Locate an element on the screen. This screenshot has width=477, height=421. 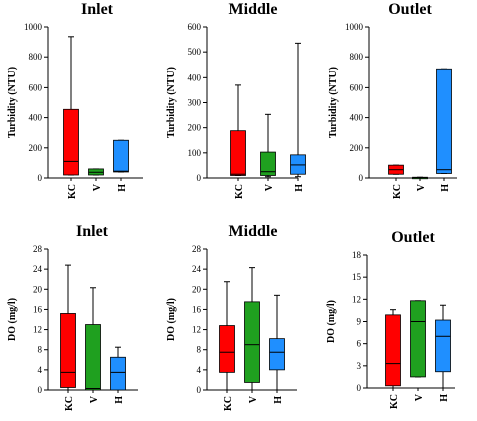
y-tick-label: 6 is located at coordinates (359, 344).